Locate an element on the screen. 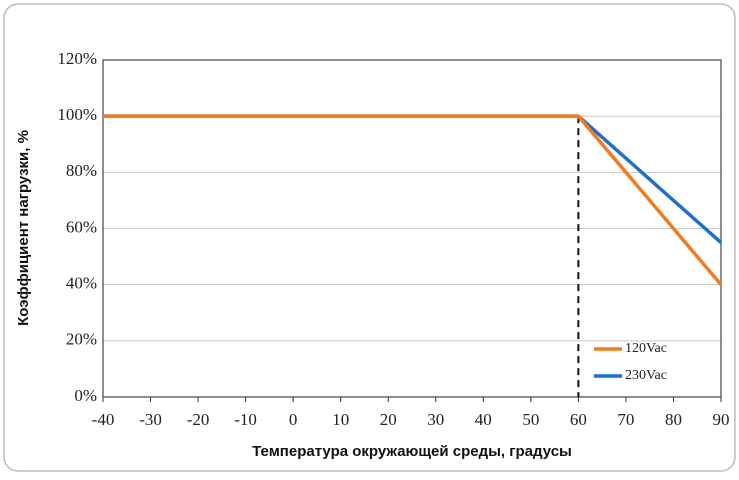 The width and height of the screenshot is (739, 480). x-tick-label: -40 is located at coordinates (103, 419).